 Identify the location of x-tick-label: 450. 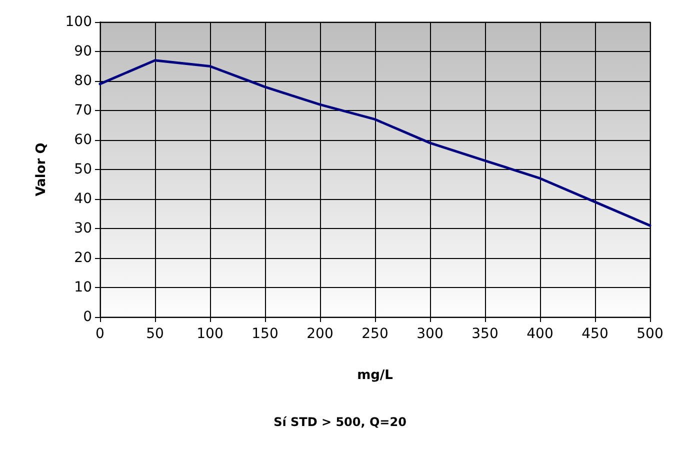
(595, 334).